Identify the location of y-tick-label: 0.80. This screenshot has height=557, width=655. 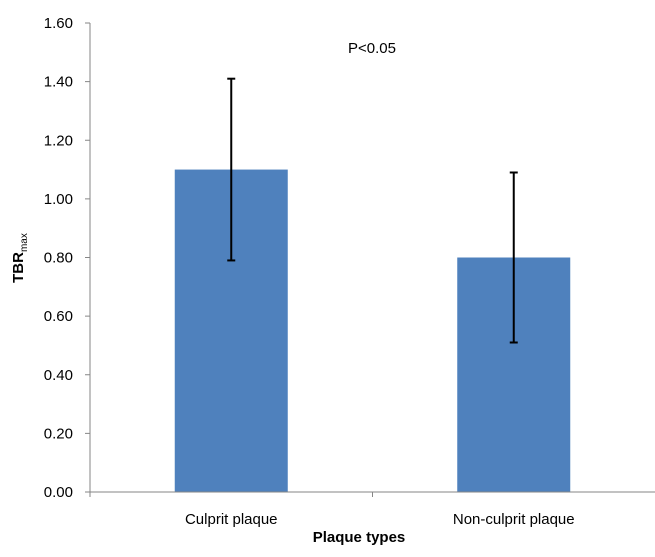
(58, 258).